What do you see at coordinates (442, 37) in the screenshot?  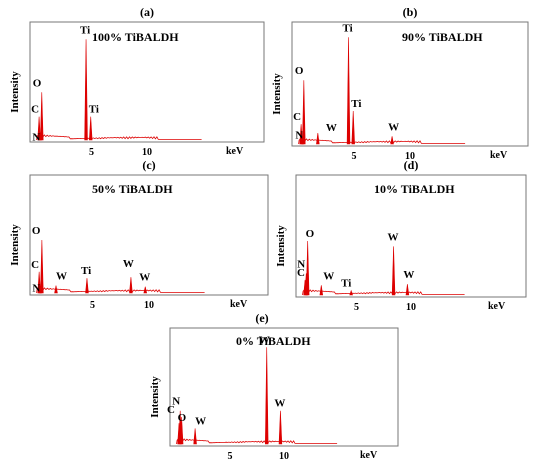 I see `spectrum-title: 90% TiBALDH` at bounding box center [442, 37].